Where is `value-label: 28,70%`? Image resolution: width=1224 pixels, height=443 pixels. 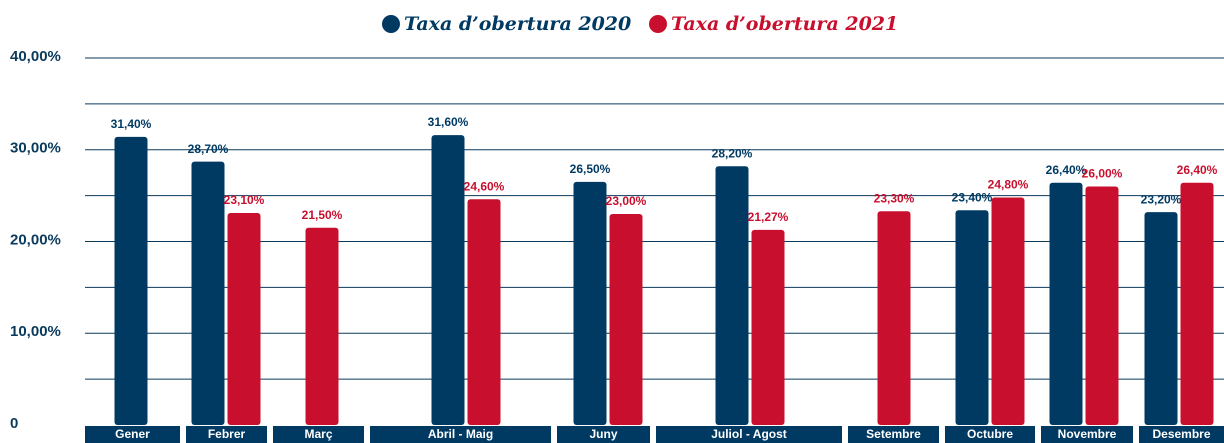
value-label: 28,70% is located at coordinates (208, 149).